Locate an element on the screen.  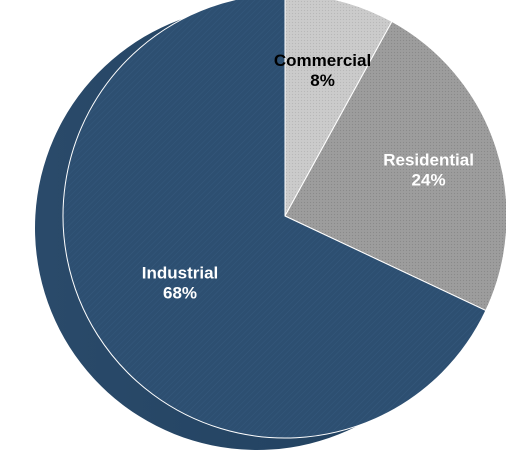
slice-label-commercial: Commercial 8% is located at coordinates (322, 70).